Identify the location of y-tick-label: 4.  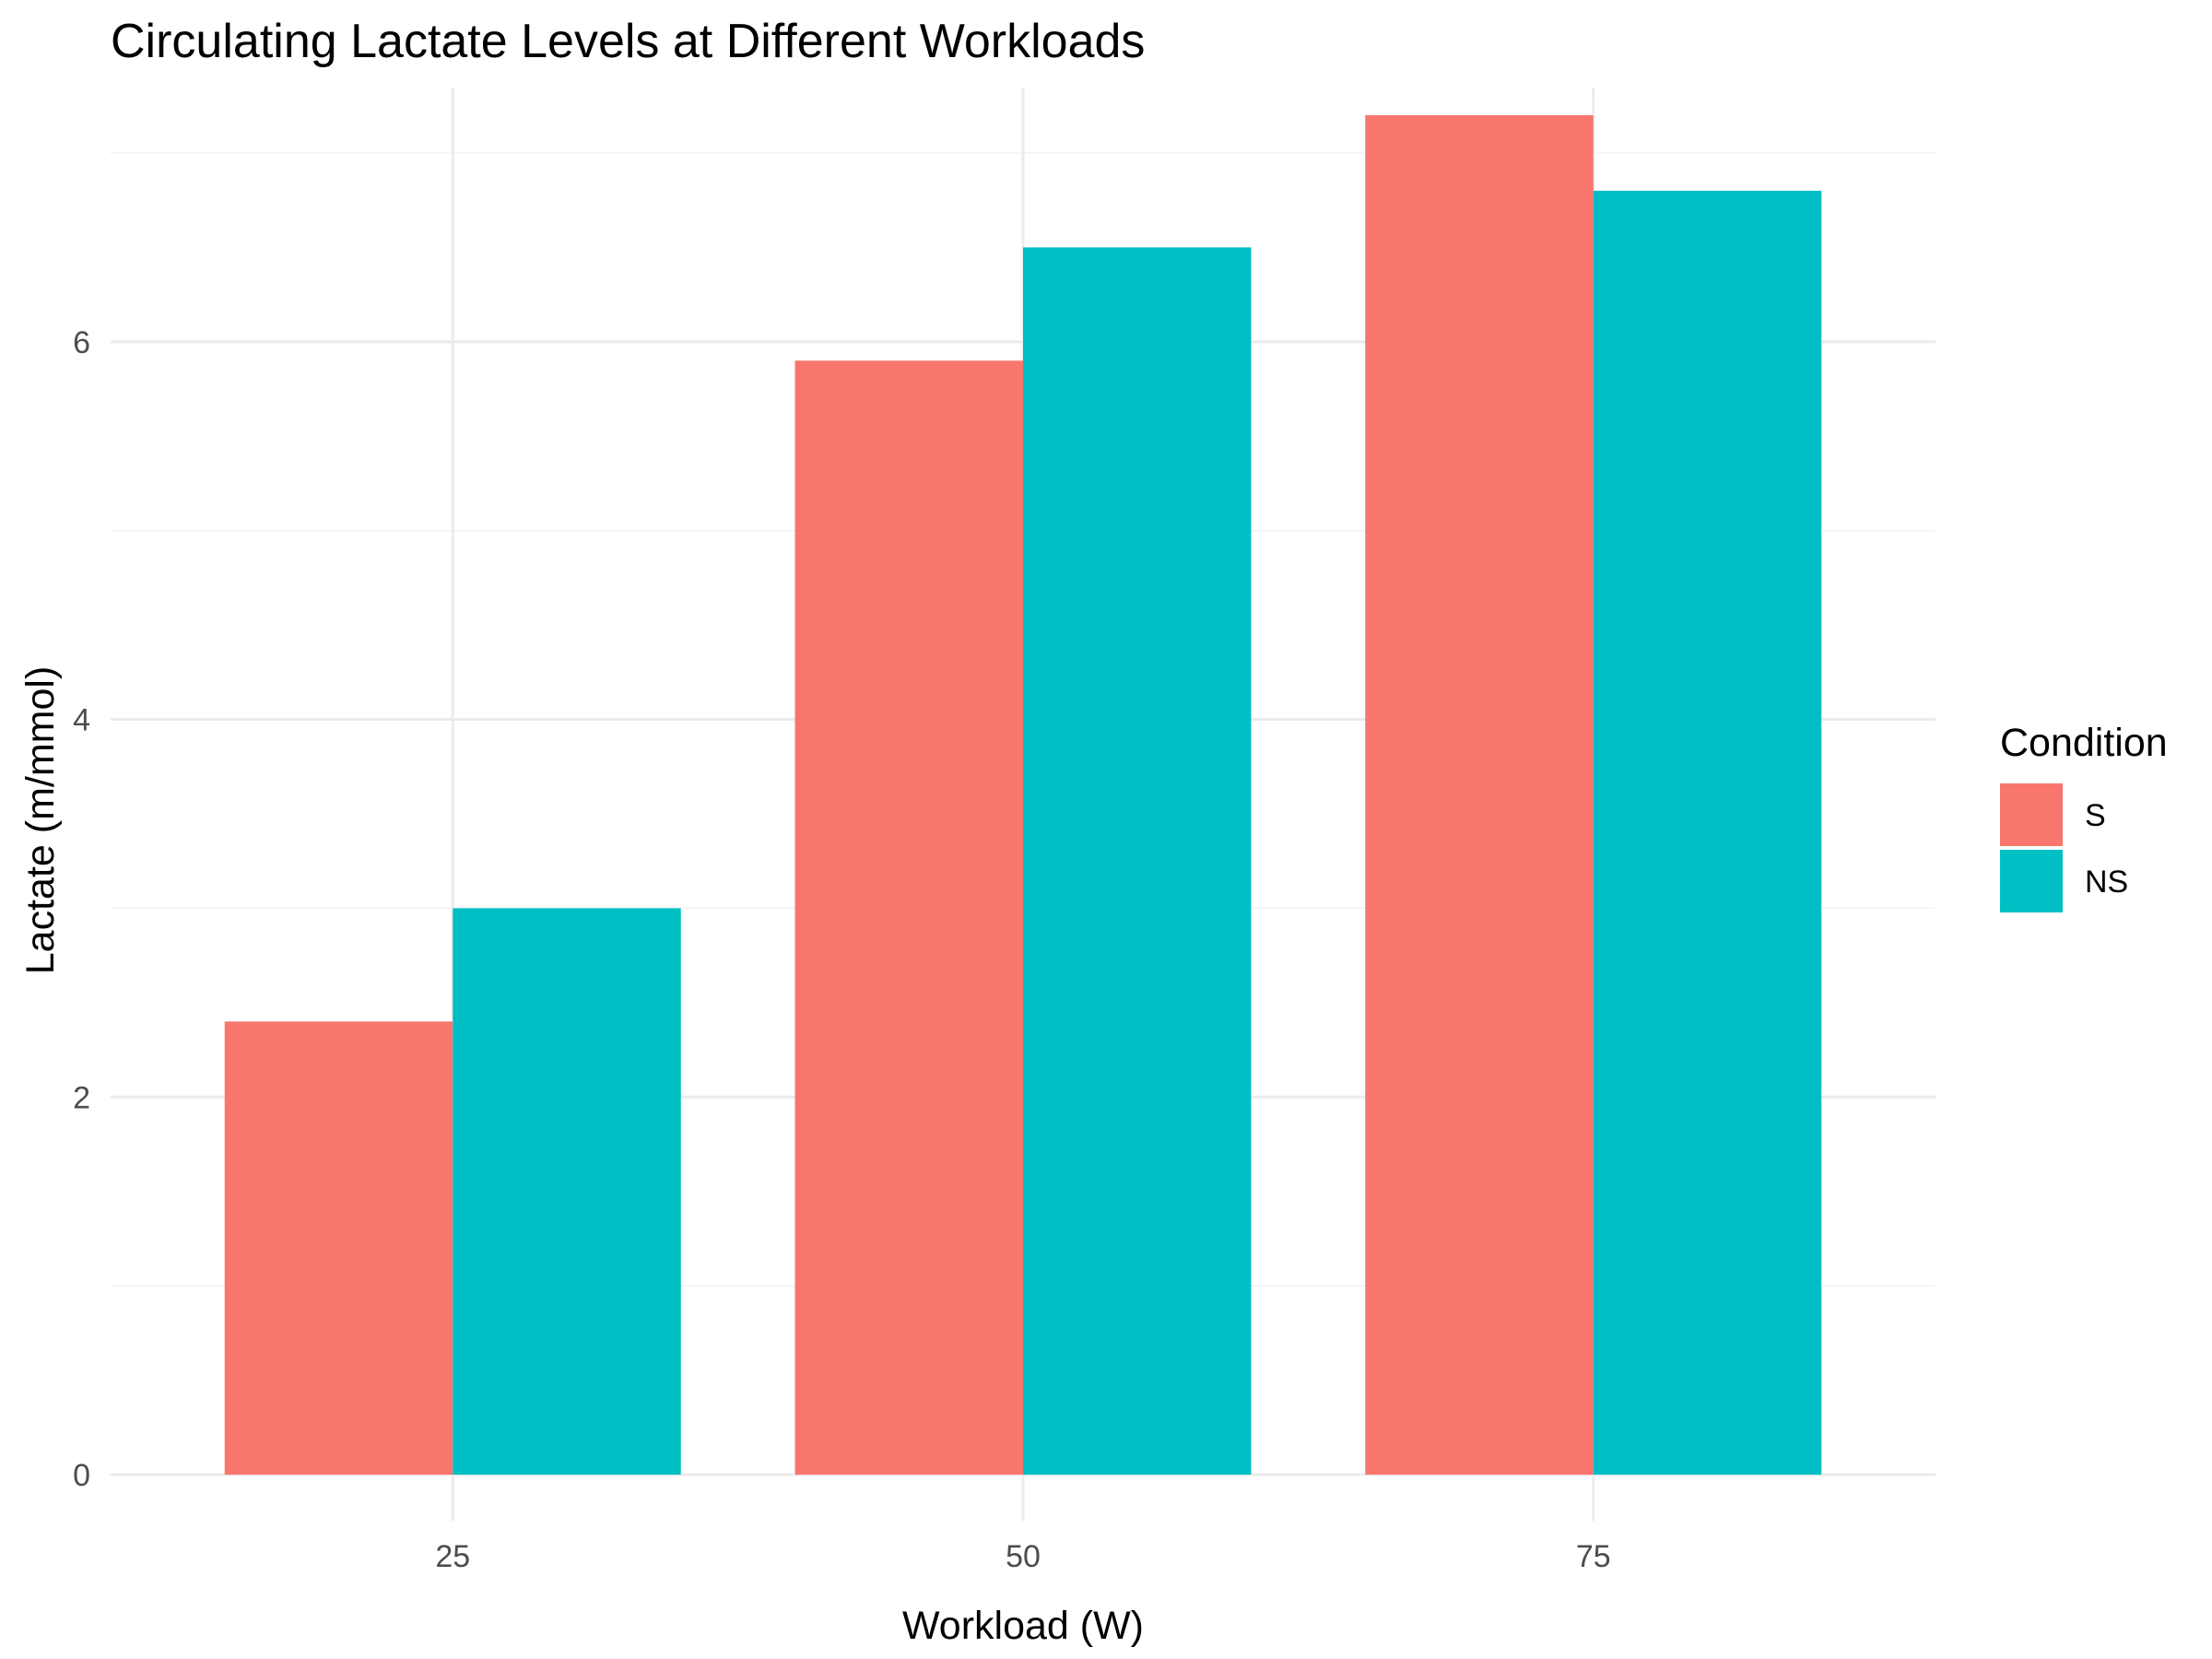
(81, 720).